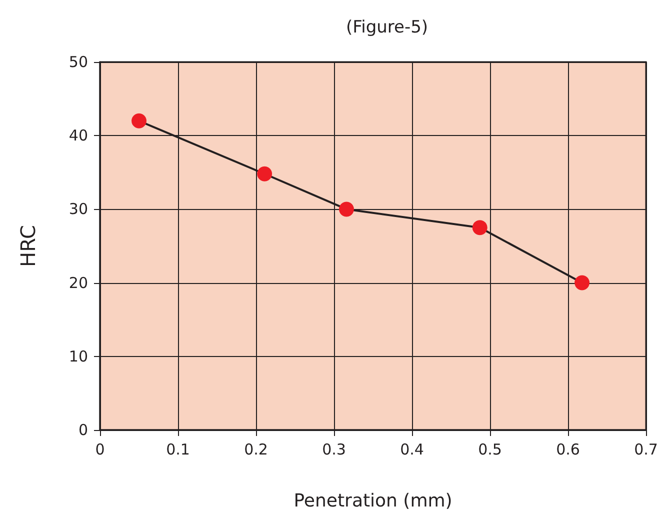 This screenshot has height=519, width=664. Describe the element at coordinates (334, 449) in the screenshot. I see `x-tick-label: 0.3` at that location.